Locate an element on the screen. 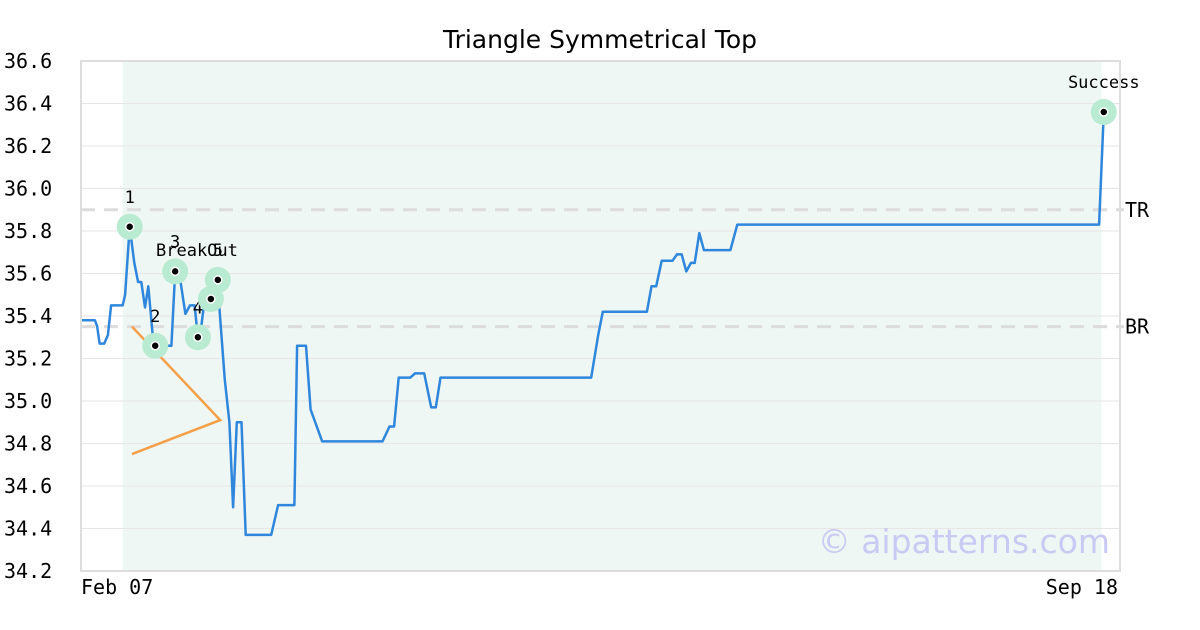 Image resolution: width=1200 pixels, height=630 pixels. y-tick-label: 36.2 is located at coordinates (28, 146).